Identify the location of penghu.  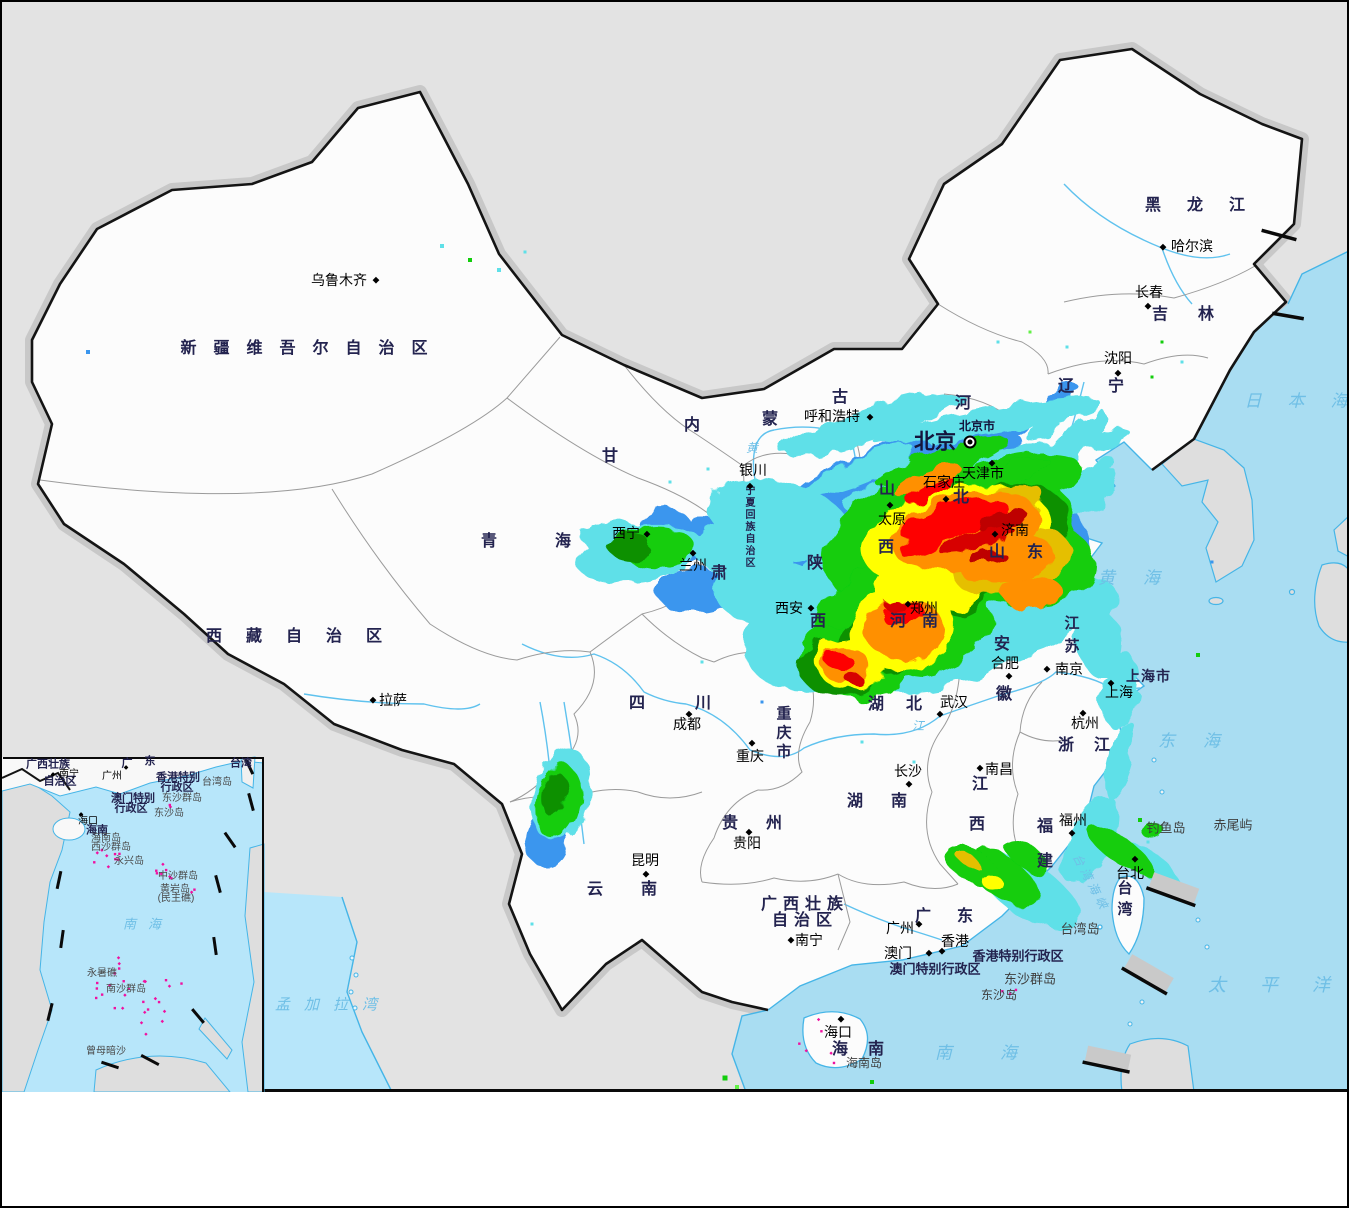
(1100, 927).